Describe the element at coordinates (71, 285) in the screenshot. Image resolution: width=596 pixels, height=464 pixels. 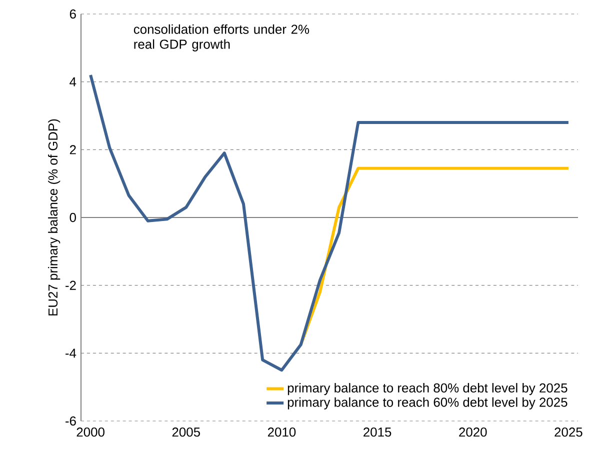
I see `y-tick-label: -2` at that location.